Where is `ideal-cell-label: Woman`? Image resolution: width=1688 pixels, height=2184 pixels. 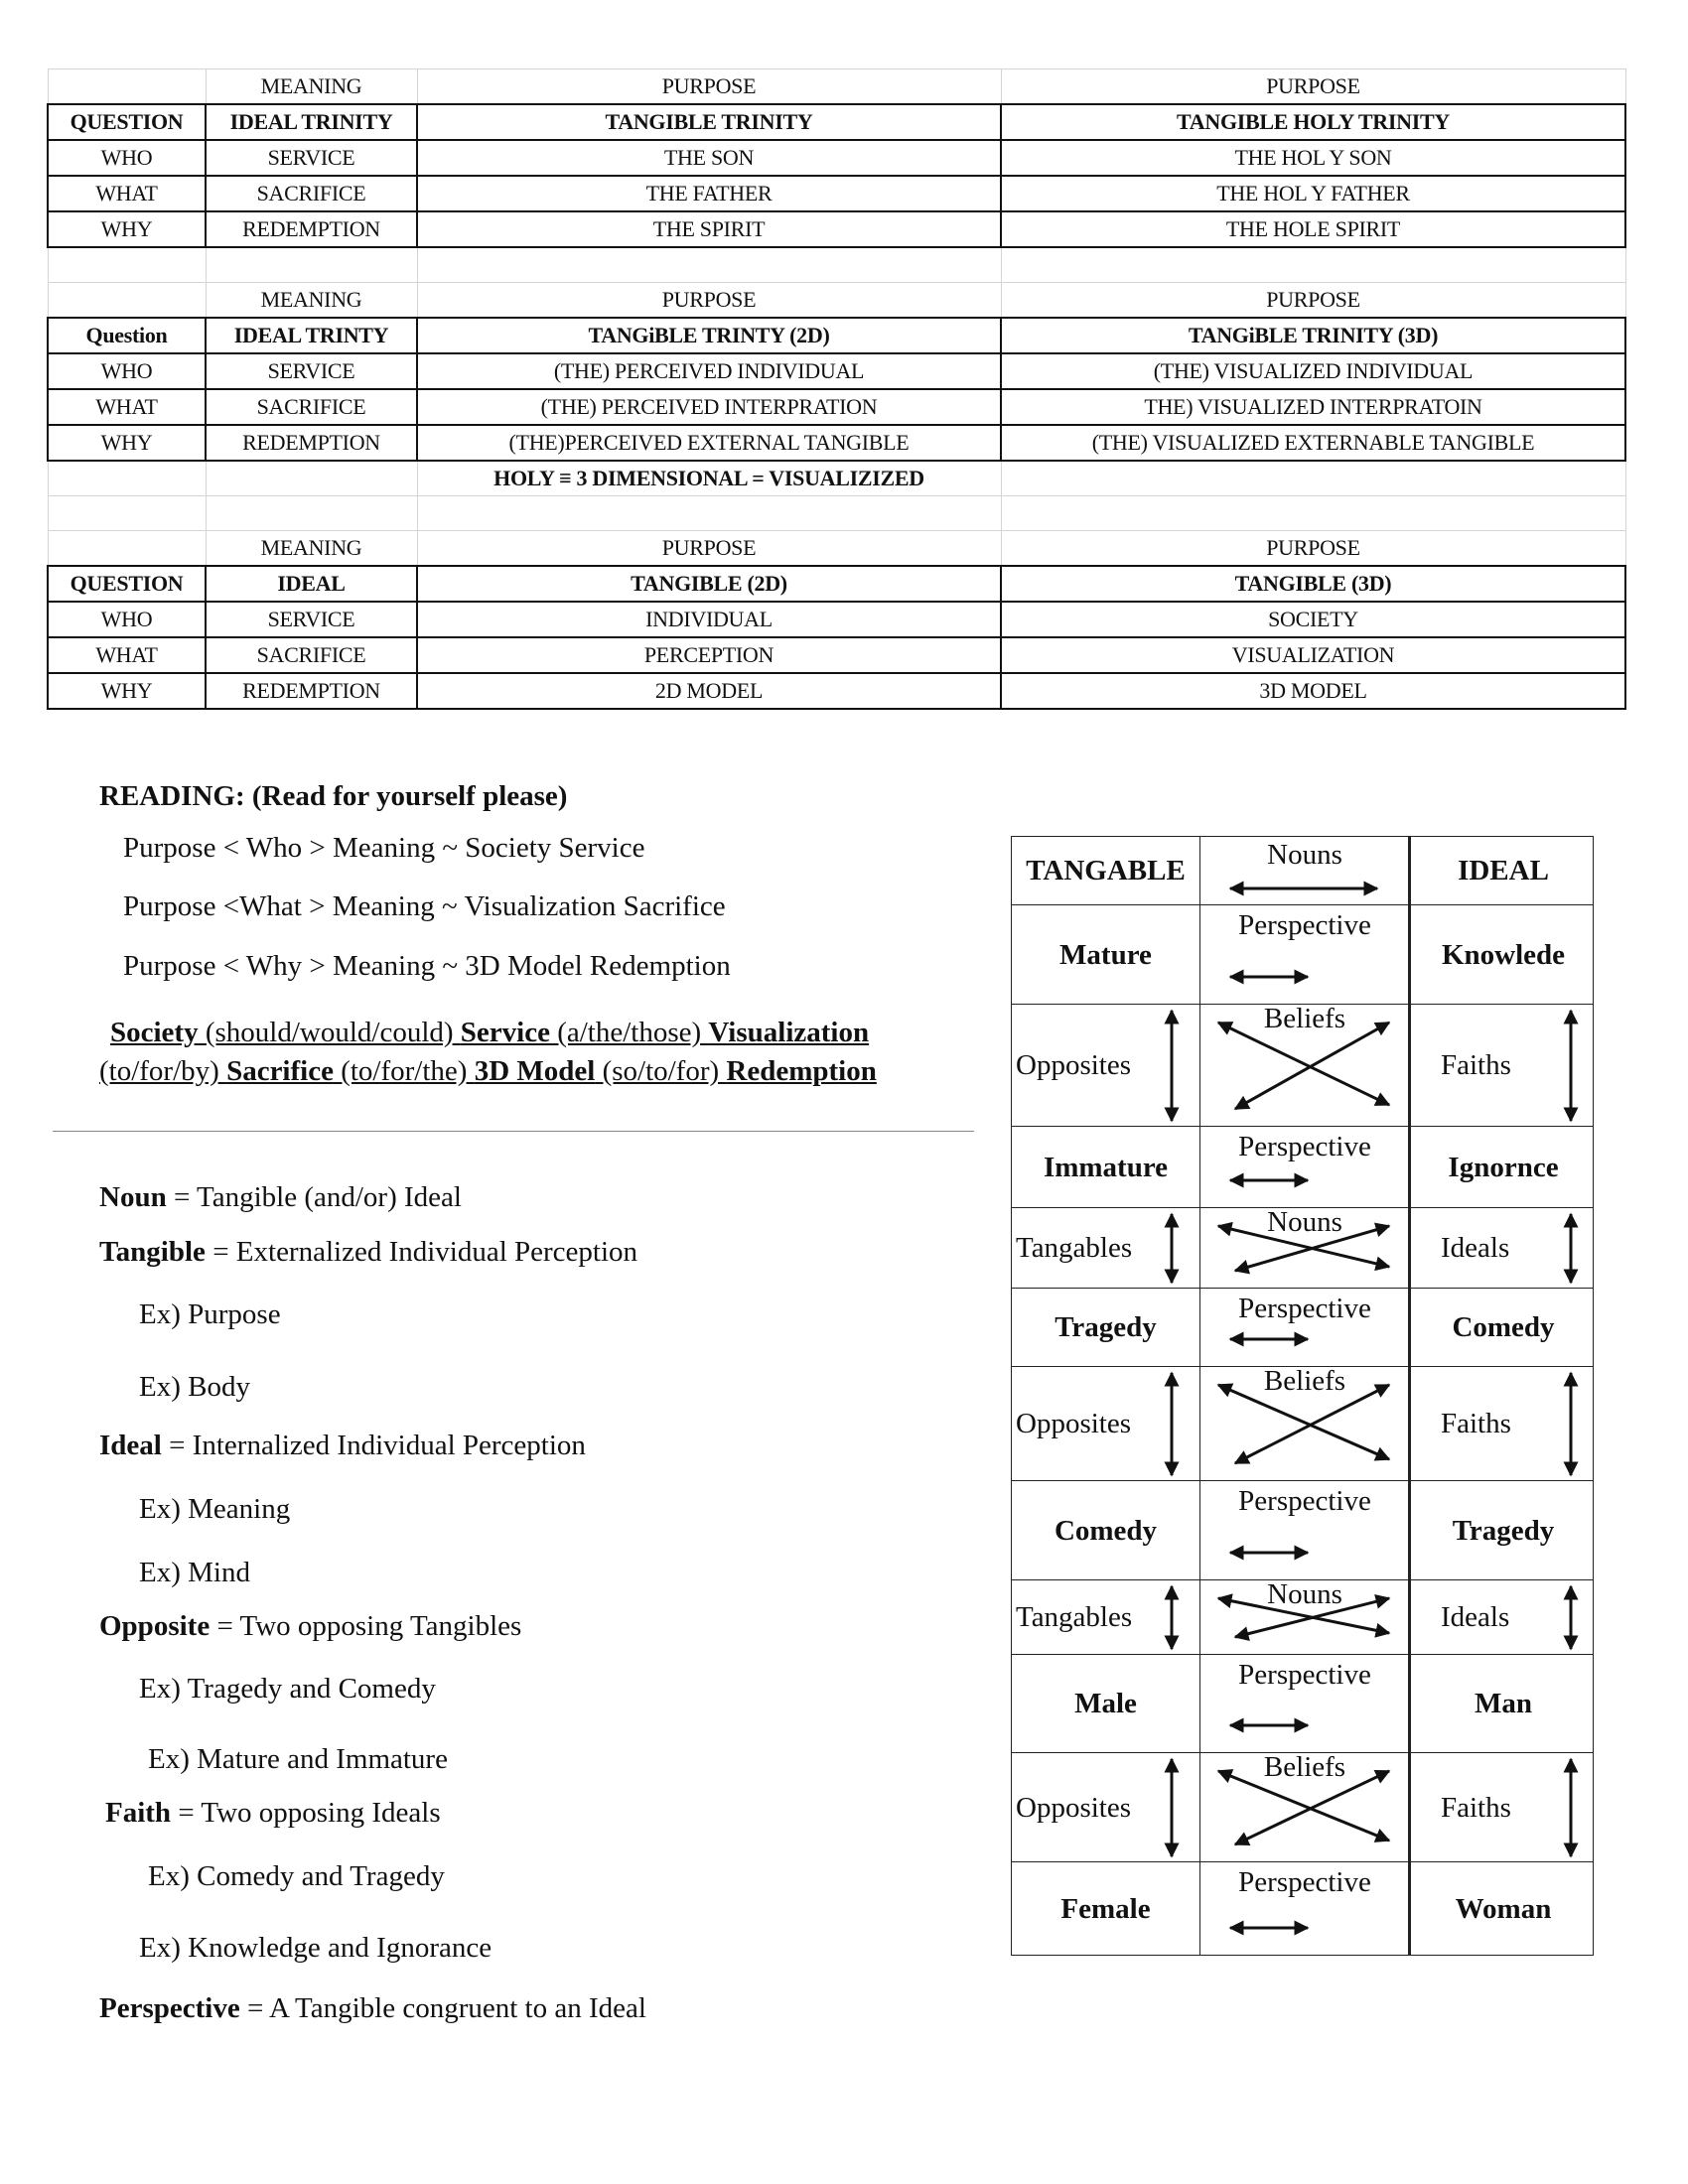
ideal-cell-label: Woman is located at coordinates (1503, 1908).